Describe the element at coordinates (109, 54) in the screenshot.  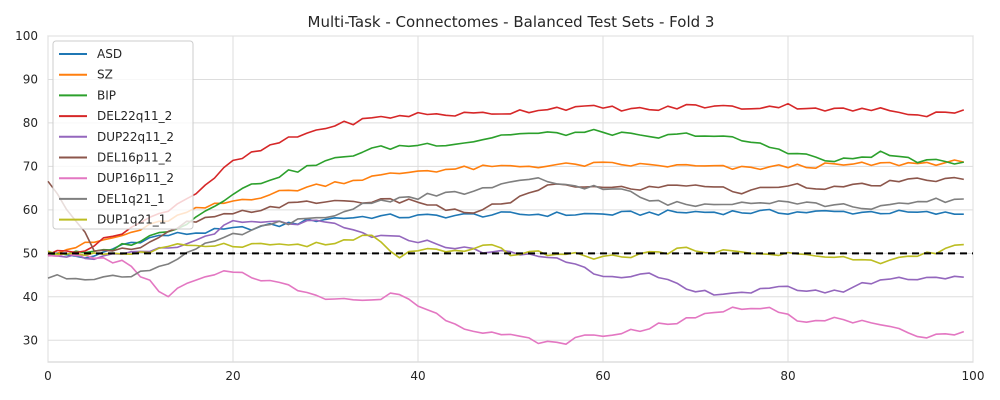
I see `legend-label: ASD` at that location.